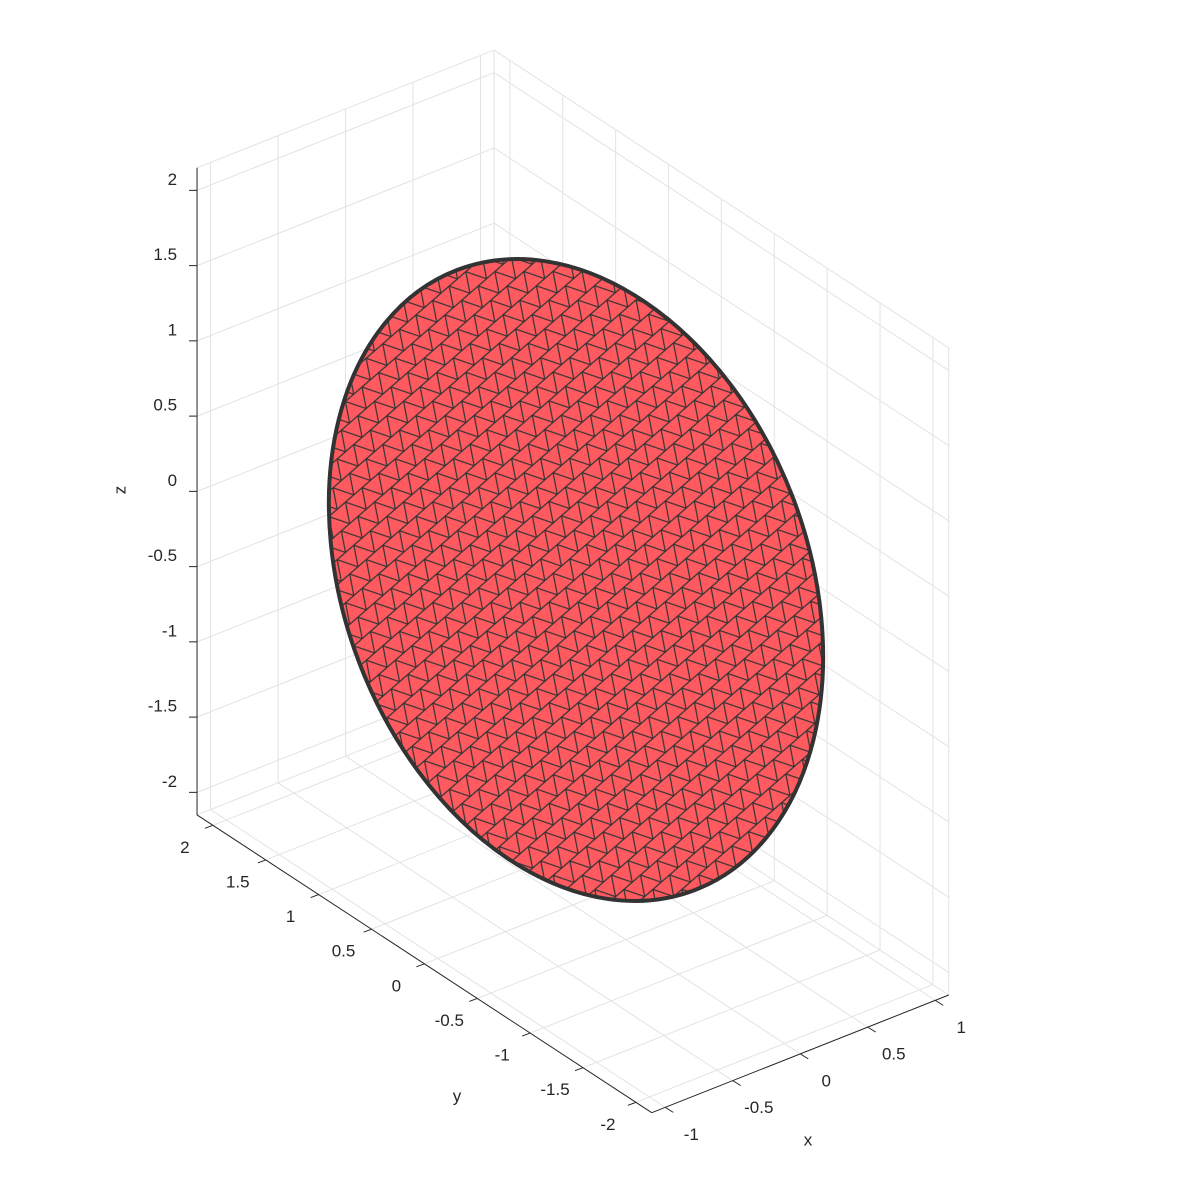  What do you see at coordinates (344, 951) in the screenshot?
I see `y-tick-label: 0.5` at bounding box center [344, 951].